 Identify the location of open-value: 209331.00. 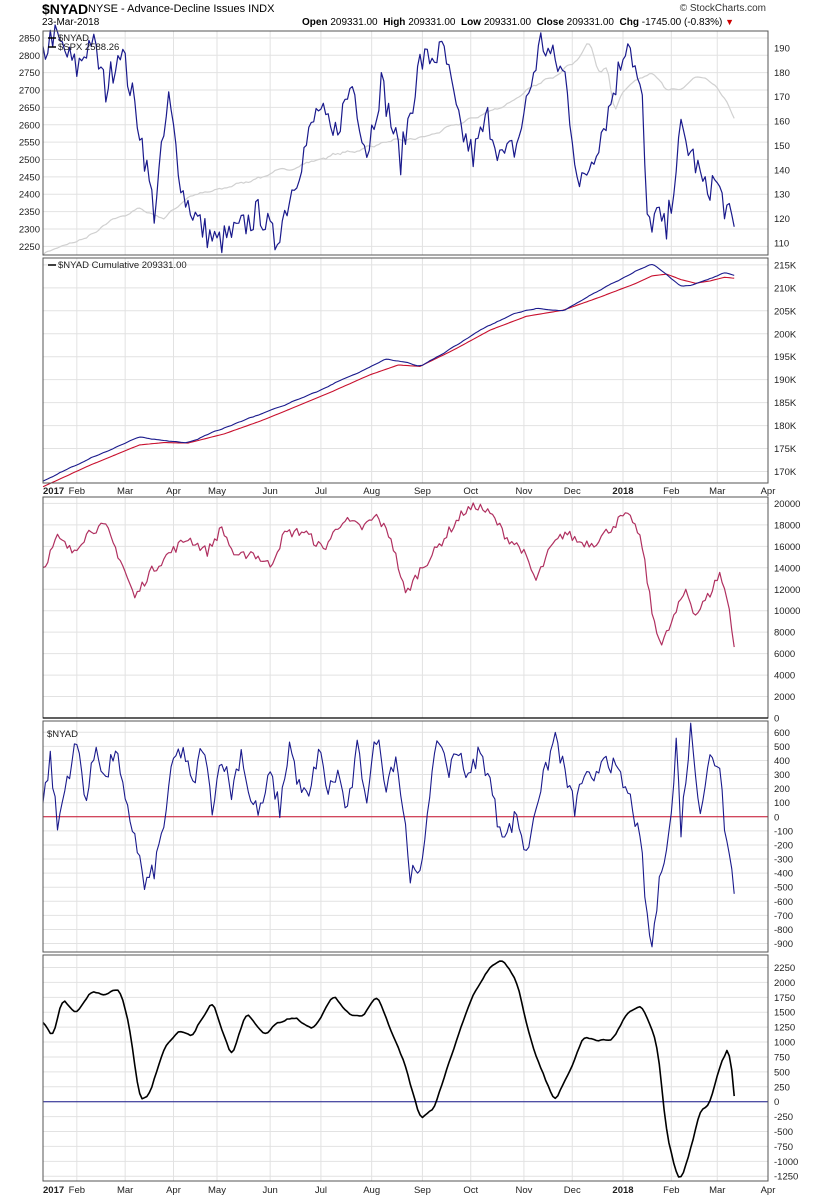
(354, 22).